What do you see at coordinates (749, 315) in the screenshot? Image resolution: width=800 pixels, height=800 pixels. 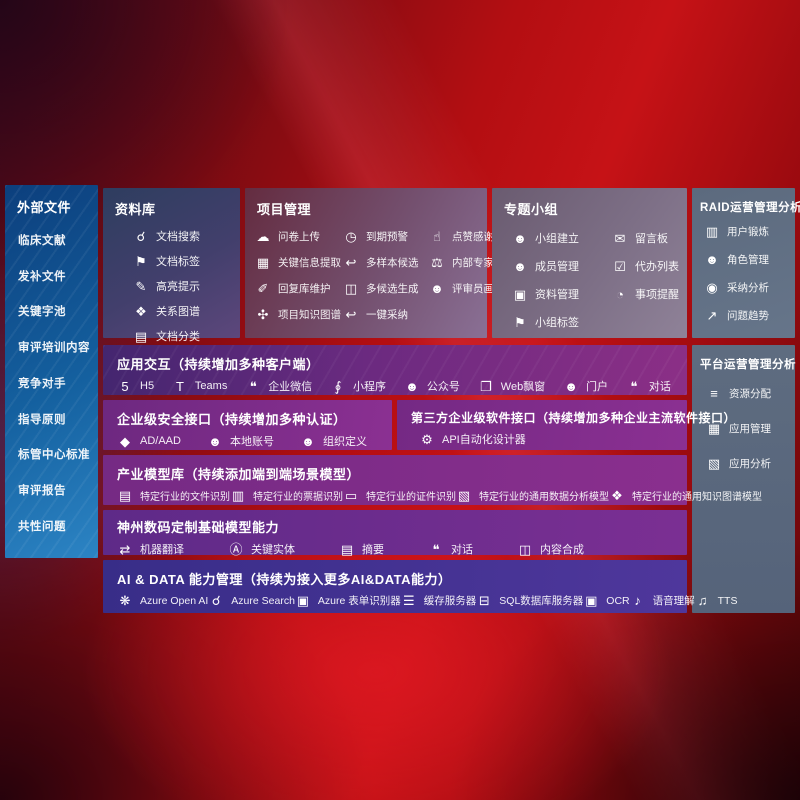 I see `list-item: ↗ 问题趋势` at bounding box center [749, 315].